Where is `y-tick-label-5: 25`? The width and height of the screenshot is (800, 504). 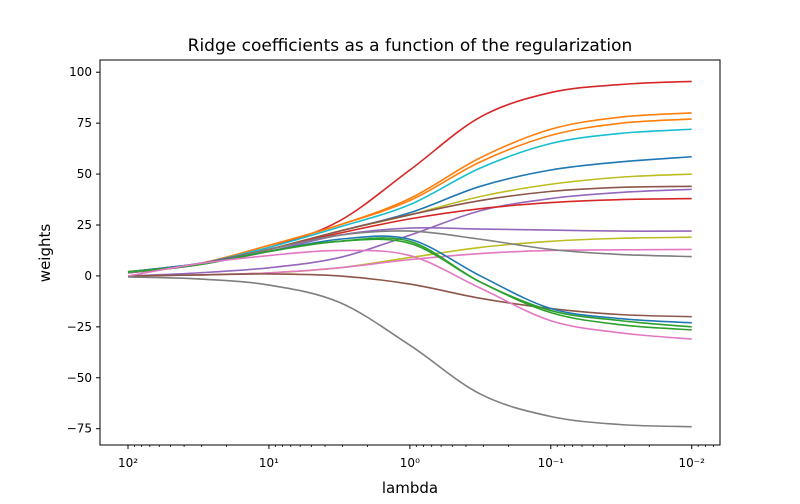
y-tick-label-5: 25 is located at coordinates (84, 225).